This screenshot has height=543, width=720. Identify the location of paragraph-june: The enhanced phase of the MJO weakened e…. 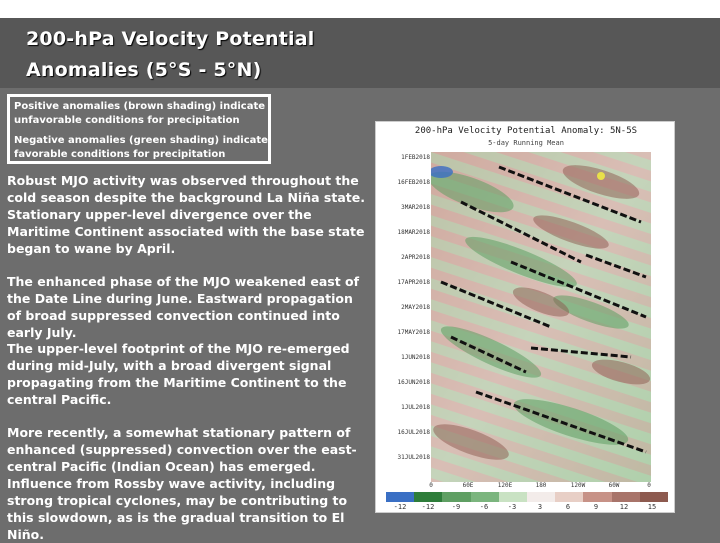
(183, 307).